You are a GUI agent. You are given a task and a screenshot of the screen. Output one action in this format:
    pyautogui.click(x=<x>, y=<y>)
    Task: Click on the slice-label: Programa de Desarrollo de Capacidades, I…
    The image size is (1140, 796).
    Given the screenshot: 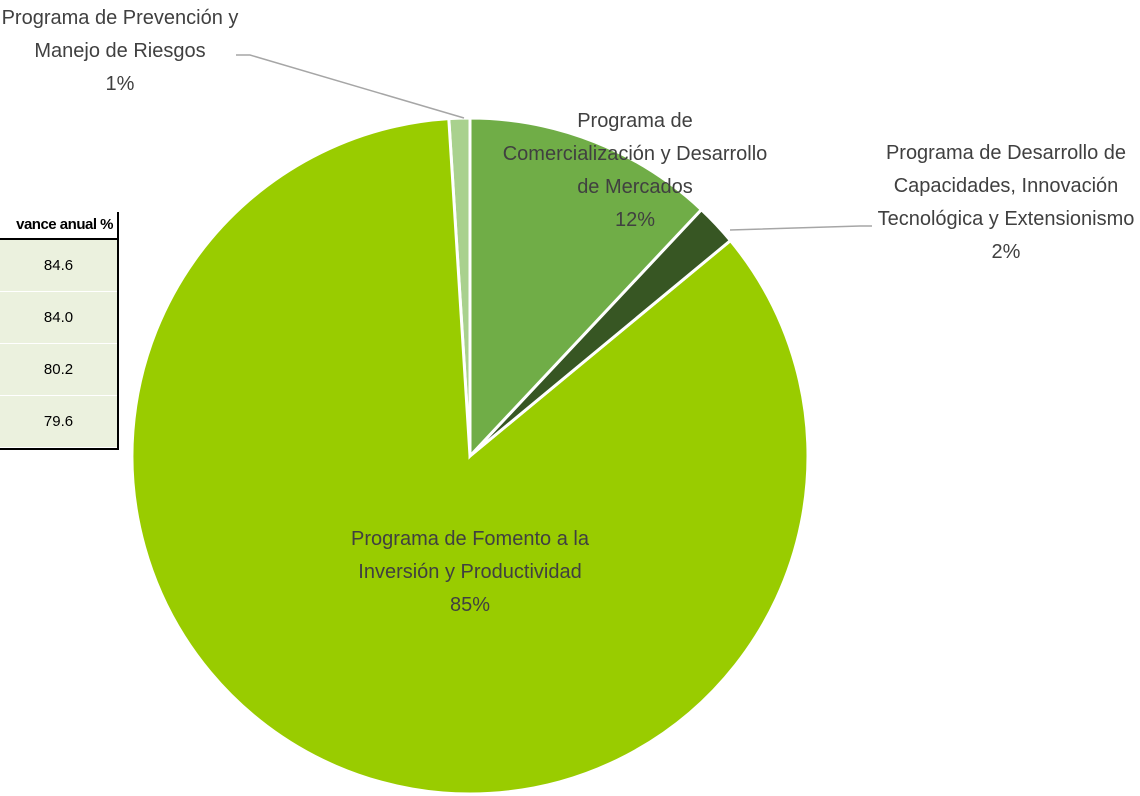 What is the action you would take?
    pyautogui.click(x=1006, y=203)
    